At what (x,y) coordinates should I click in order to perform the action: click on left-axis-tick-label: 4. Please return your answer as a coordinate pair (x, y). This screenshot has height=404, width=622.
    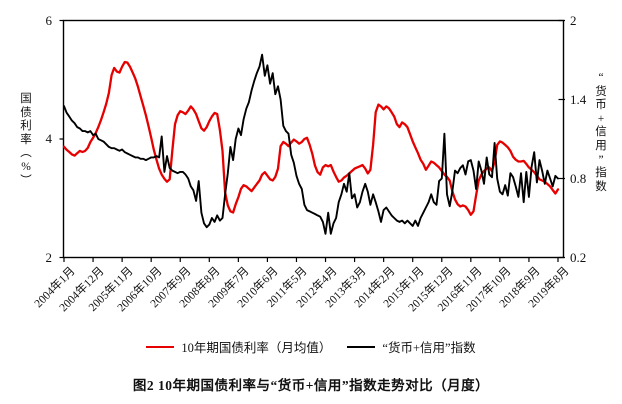
    Looking at the image, I should click on (49, 138).